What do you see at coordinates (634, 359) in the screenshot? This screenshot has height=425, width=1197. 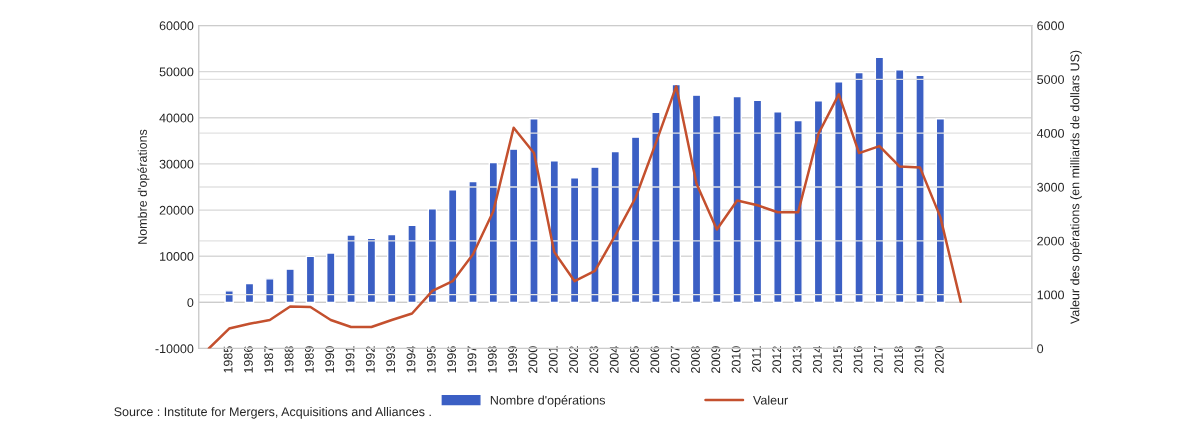 I see `x-tick-label: 2005` at bounding box center [634, 359].